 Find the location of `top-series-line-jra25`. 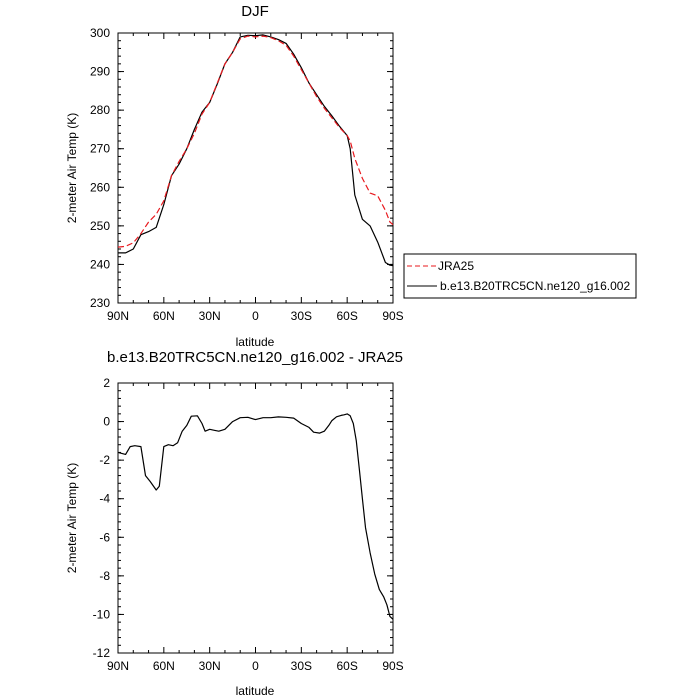

top-series-line-jra25 is located at coordinates (255, 141).